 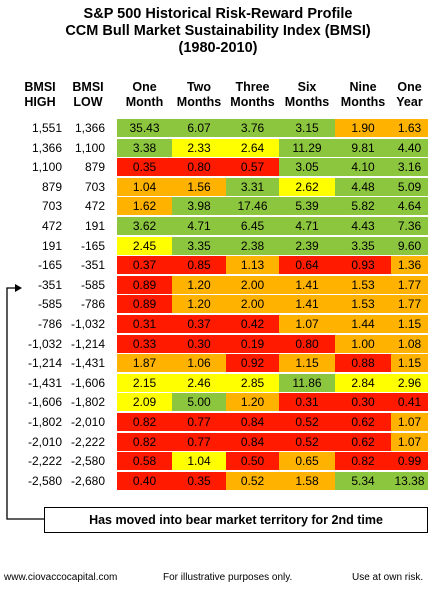 What do you see at coordinates (409, 102) in the screenshot?
I see `header-one-year-line-2: Year` at bounding box center [409, 102].